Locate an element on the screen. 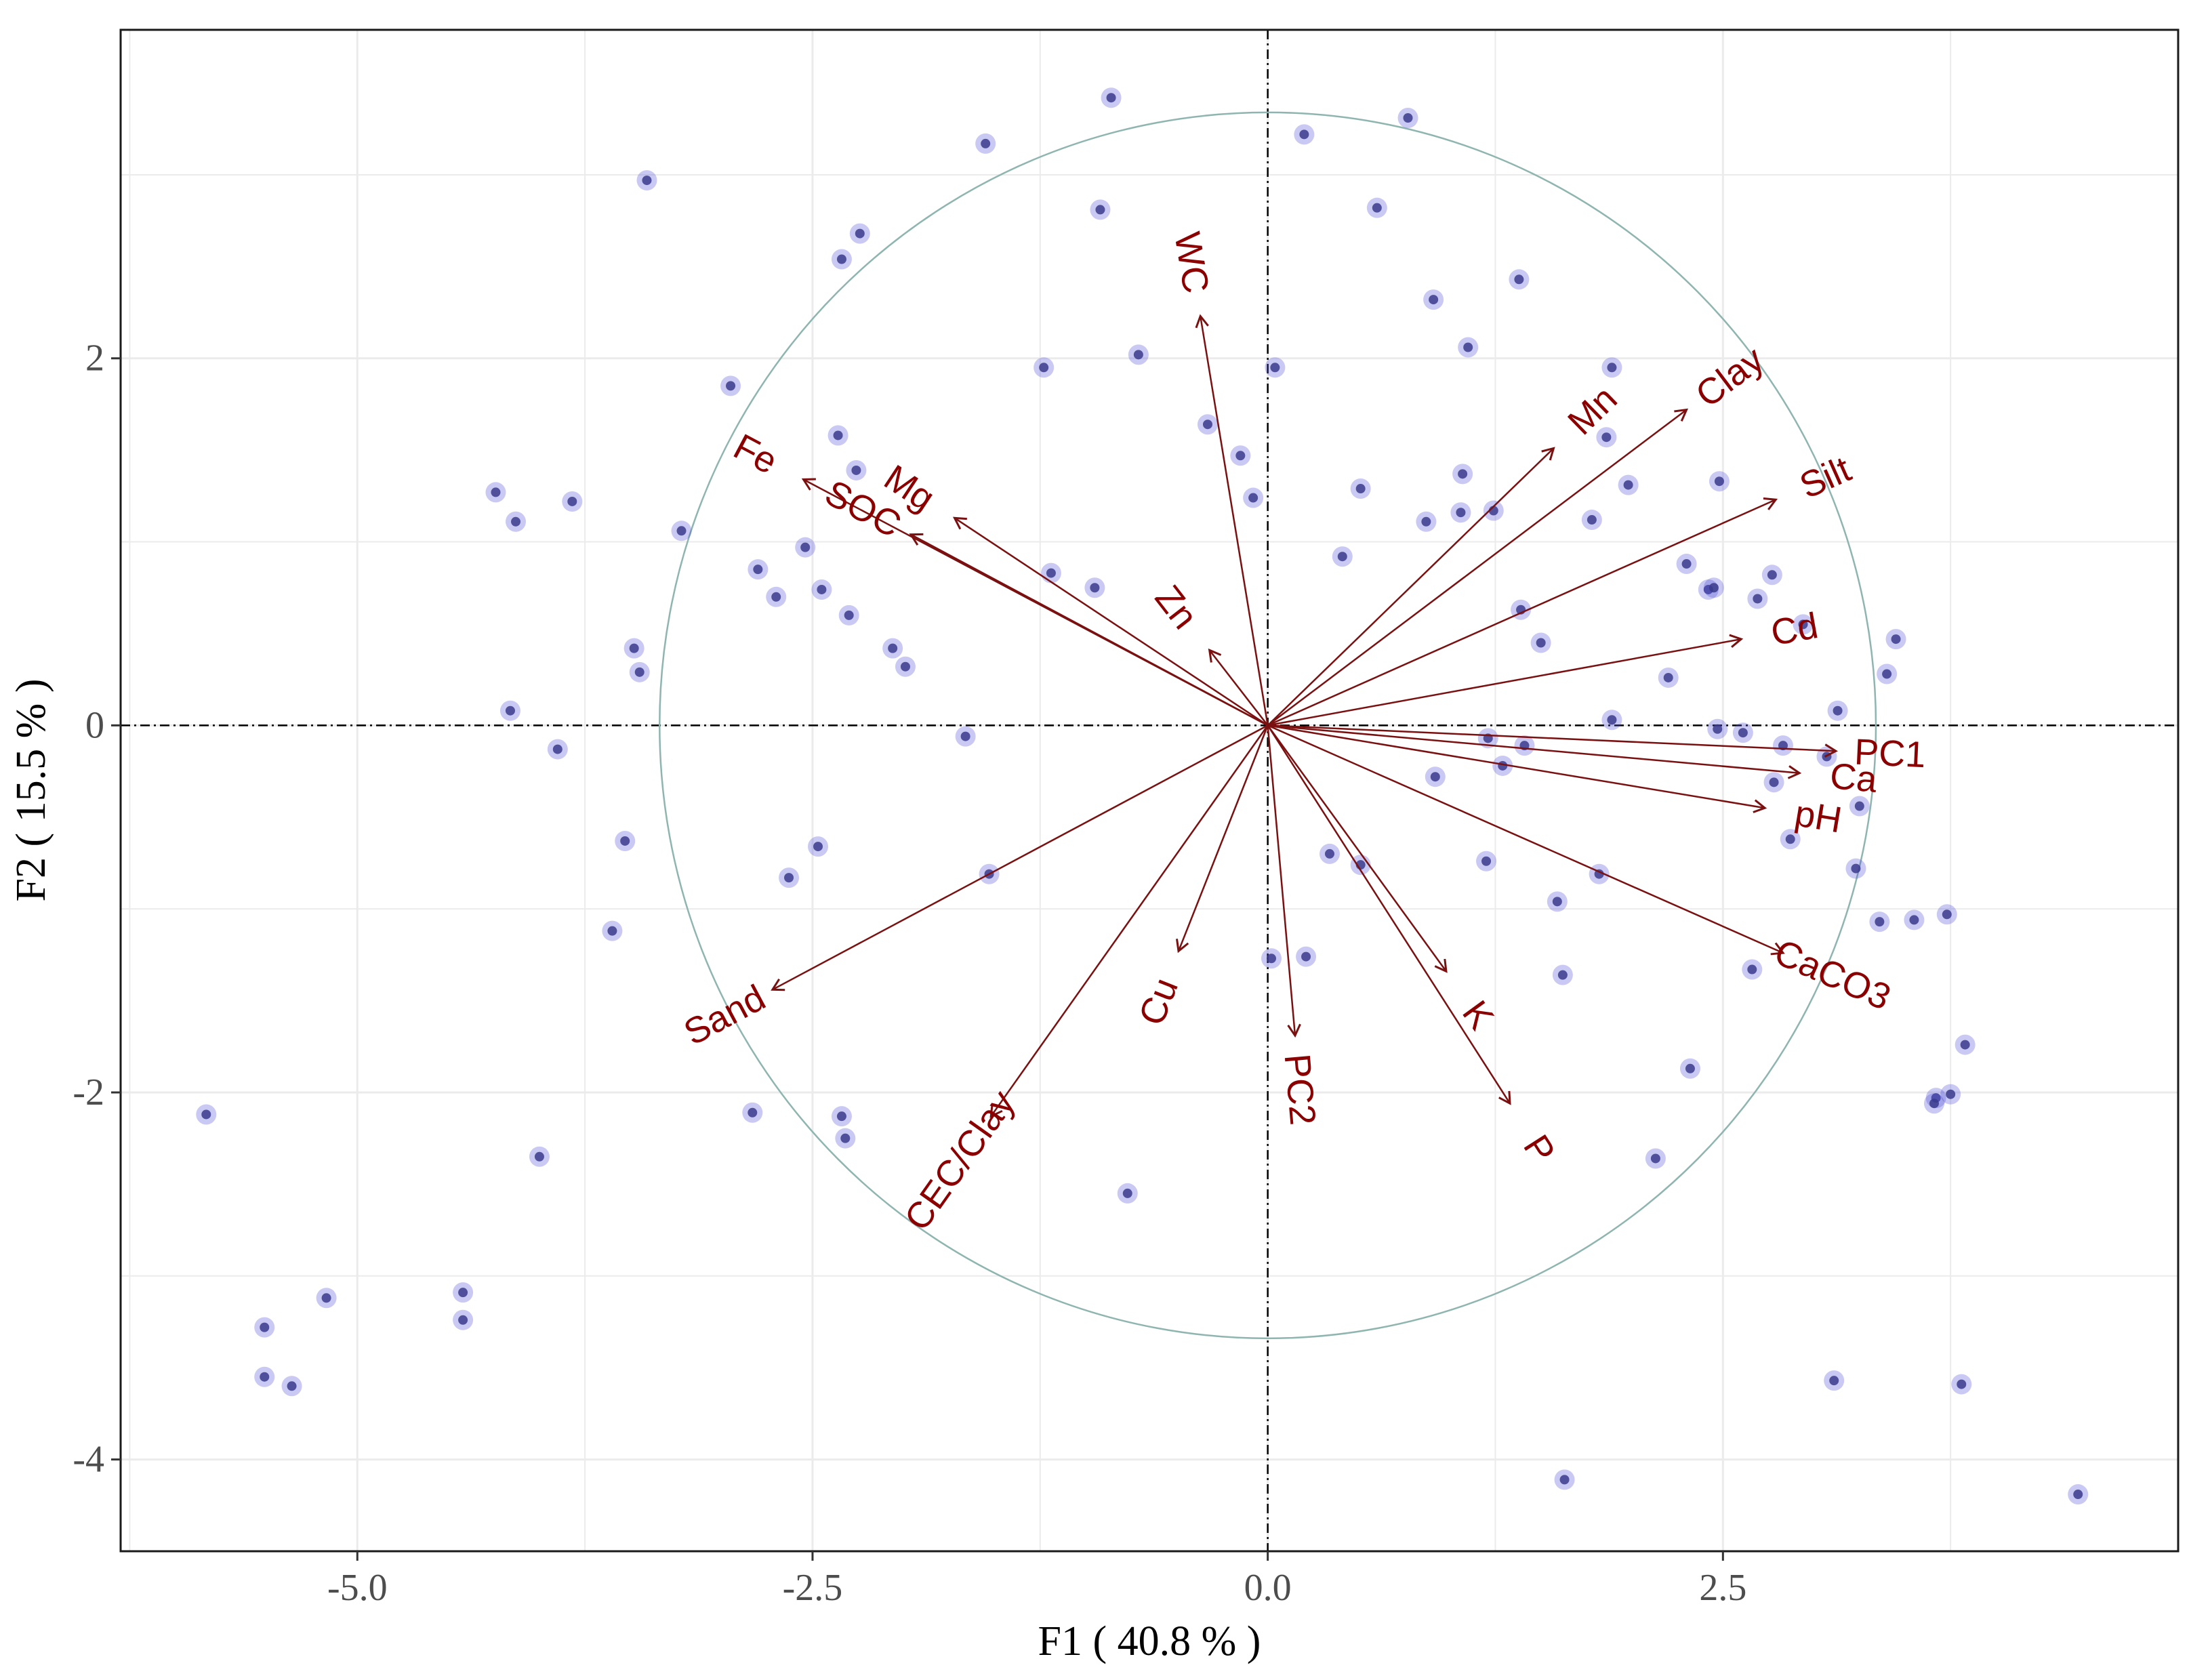  x-axis-ticks: -5.0 -2.5 0.0 2.5 is located at coordinates (1036, 1580).